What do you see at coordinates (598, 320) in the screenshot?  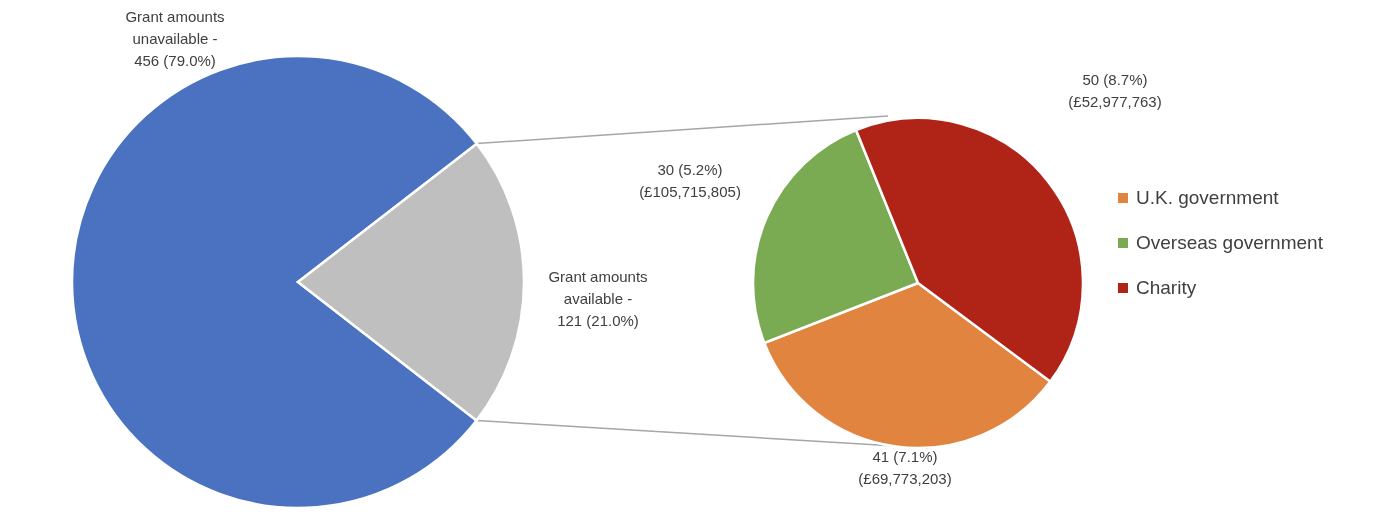 I see `data-label: 121 (21.0%)` at bounding box center [598, 320].